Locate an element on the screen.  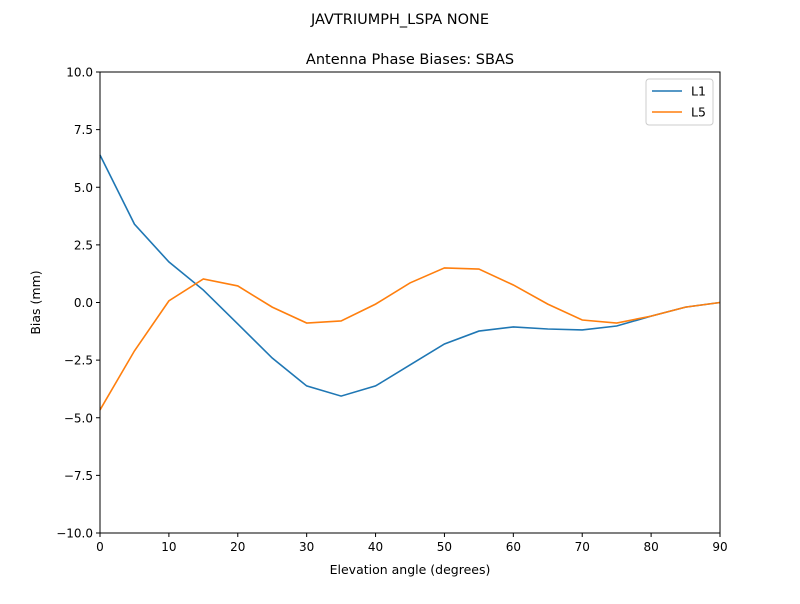
legend-label-l5: L5 is located at coordinates (698, 112).